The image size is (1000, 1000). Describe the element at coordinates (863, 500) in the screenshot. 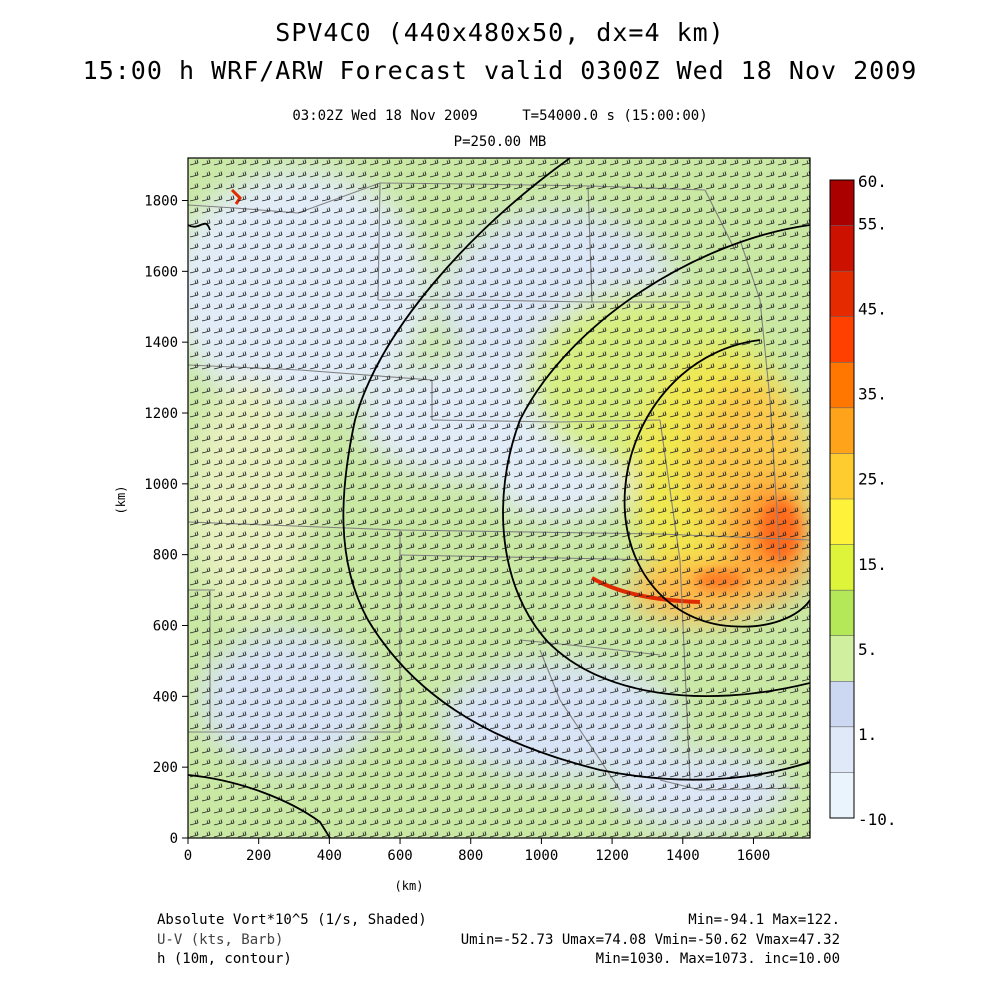

I see `colorbar: 60. 55. 45. 35. 25. 15. 5. 1. -10.` at that location.